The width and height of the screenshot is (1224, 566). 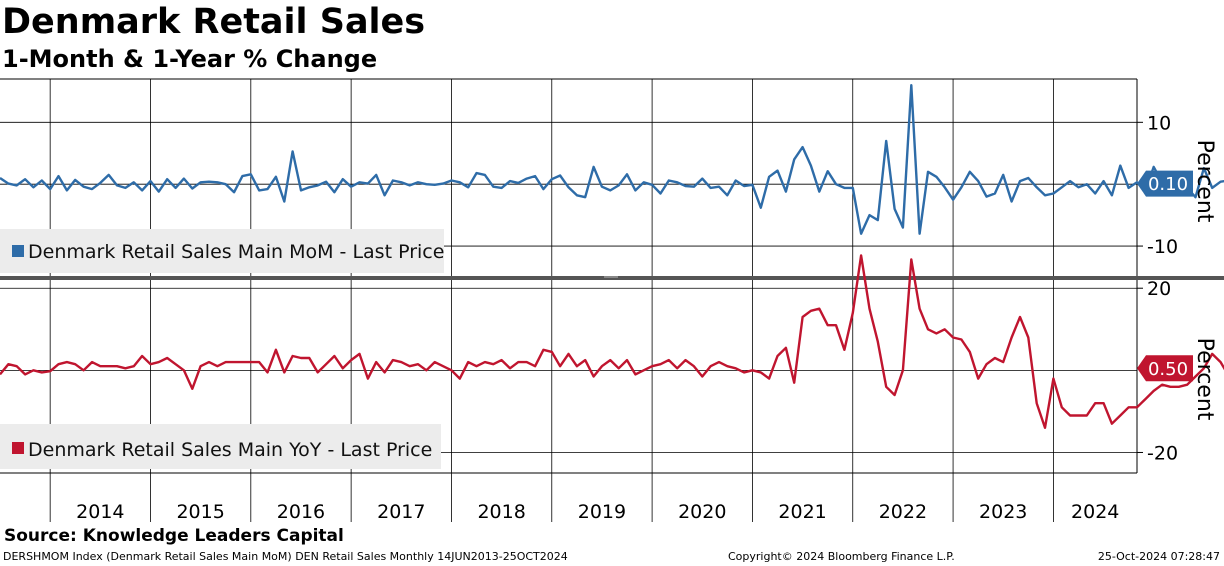 I want to click on x-tick-label: 2016, so click(x=301, y=512).